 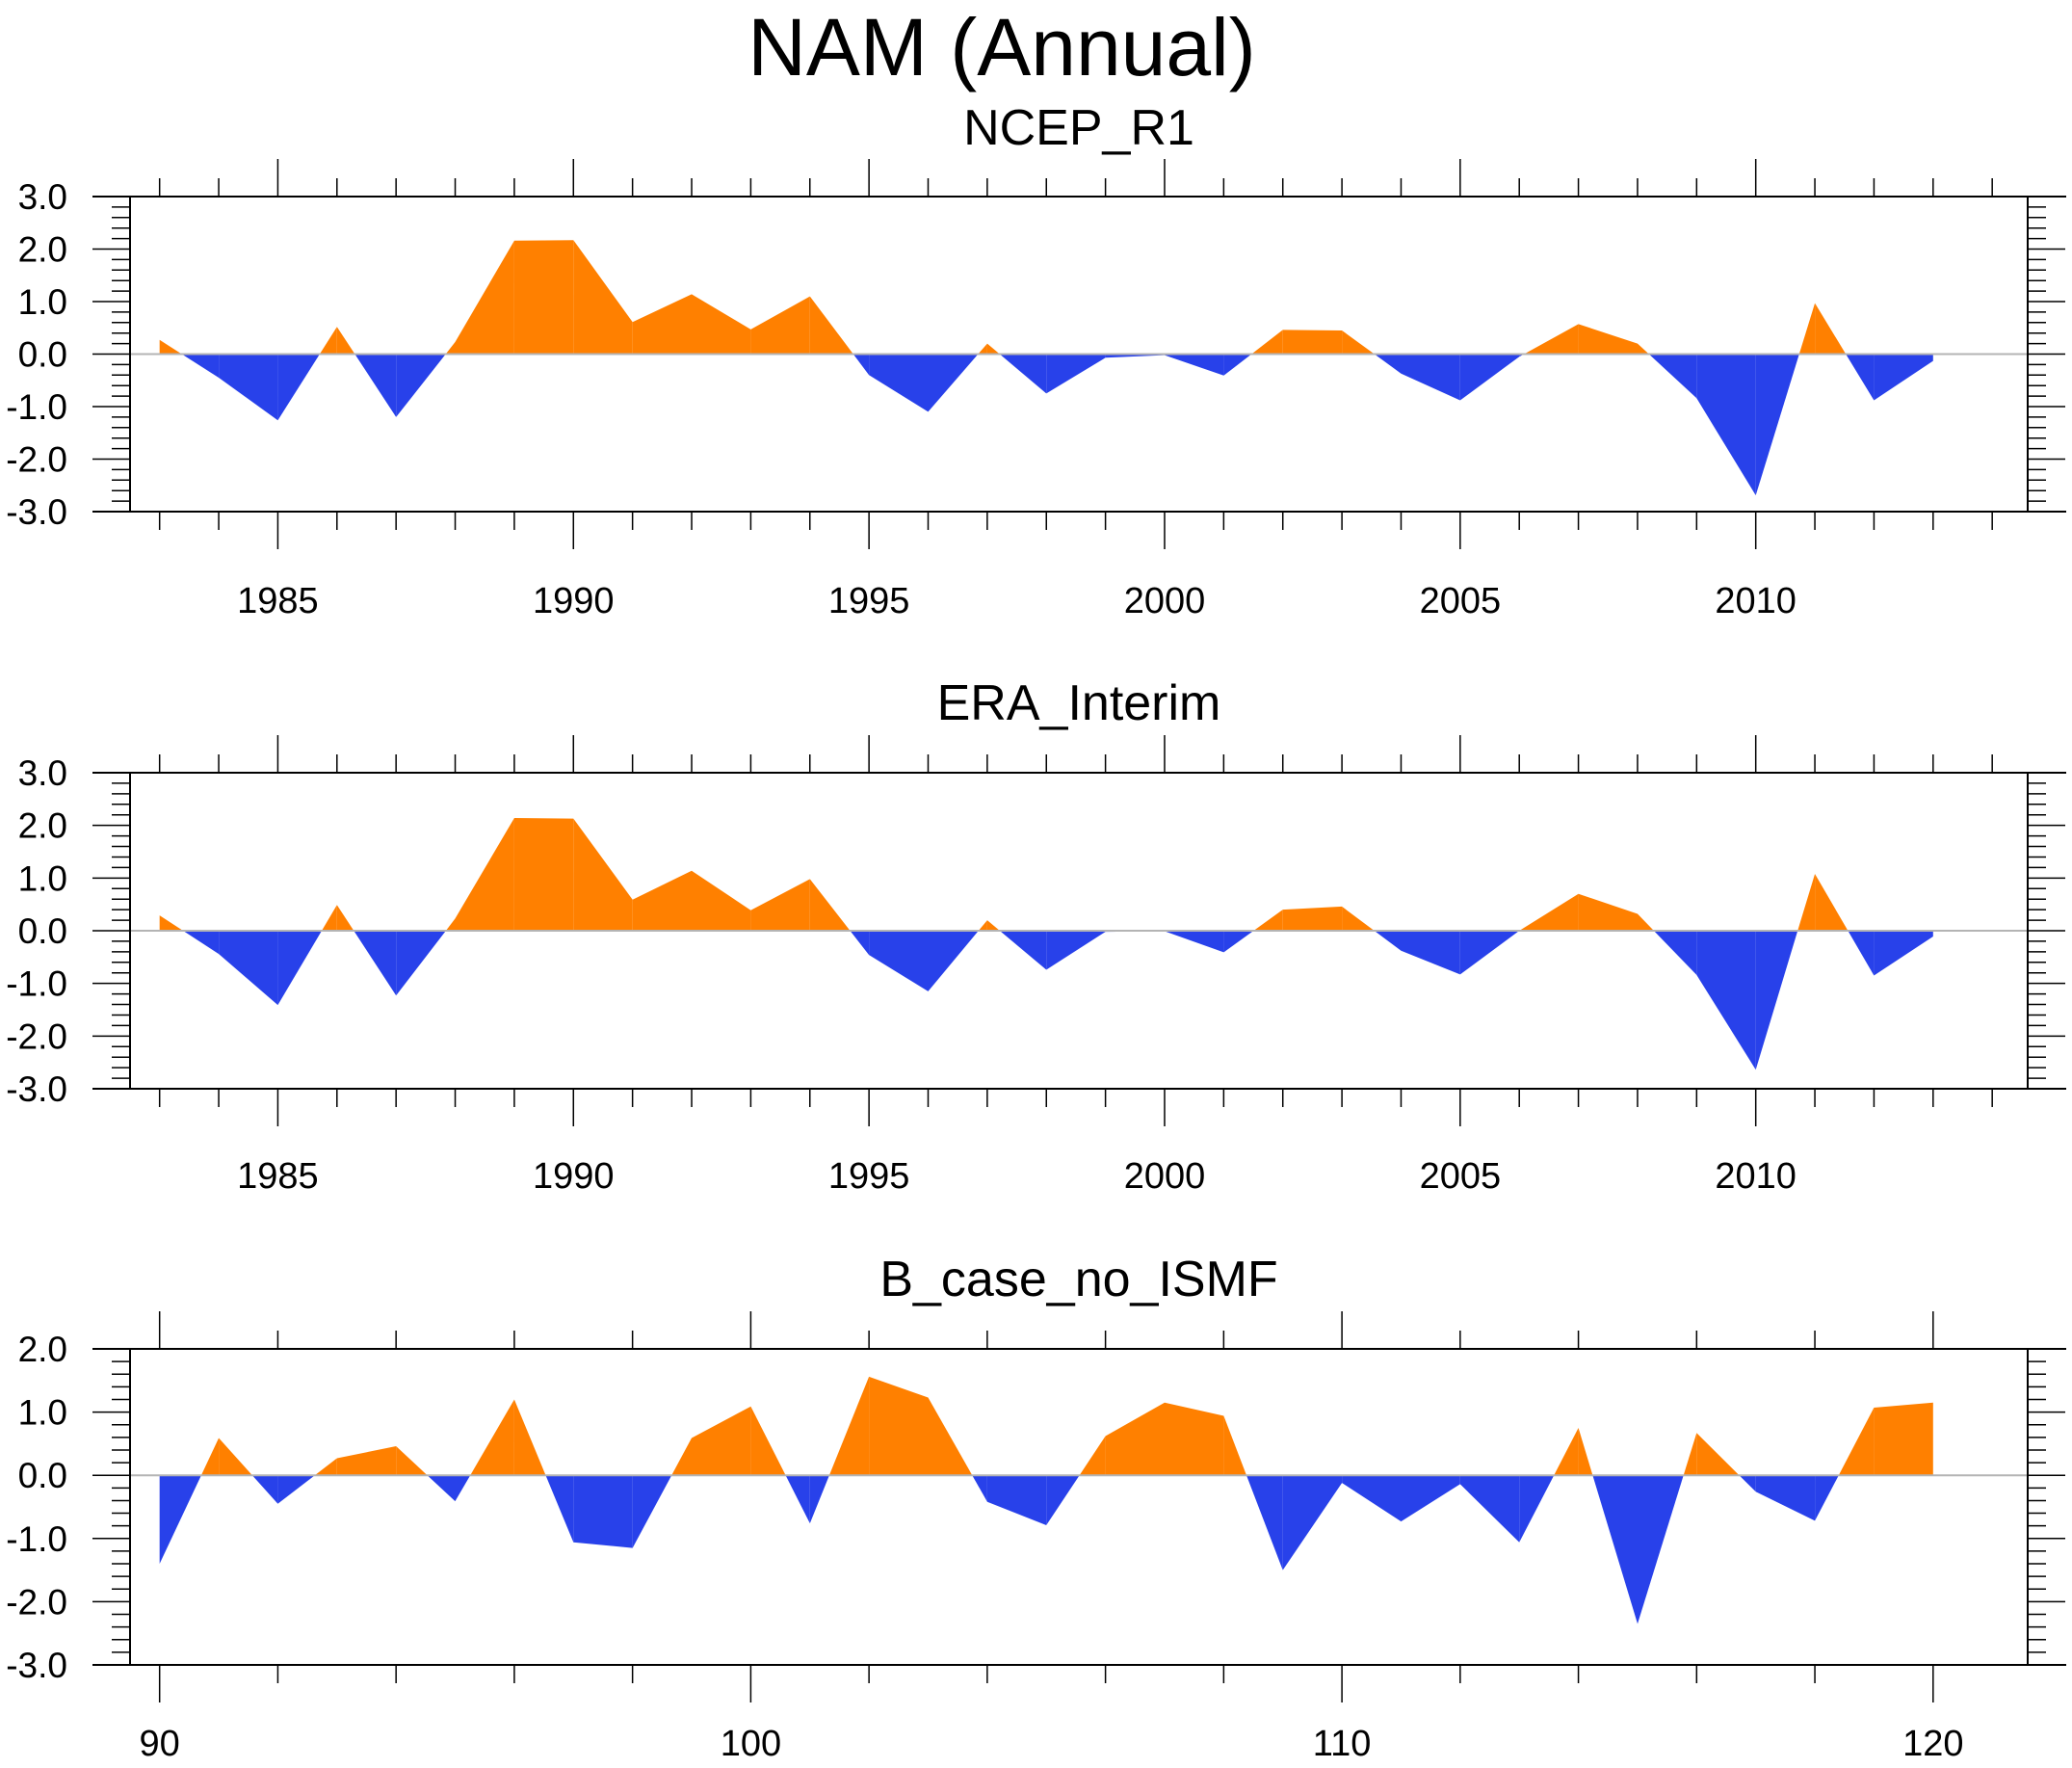 I want to click on x-tick-label: 1985, so click(x=278, y=1176).